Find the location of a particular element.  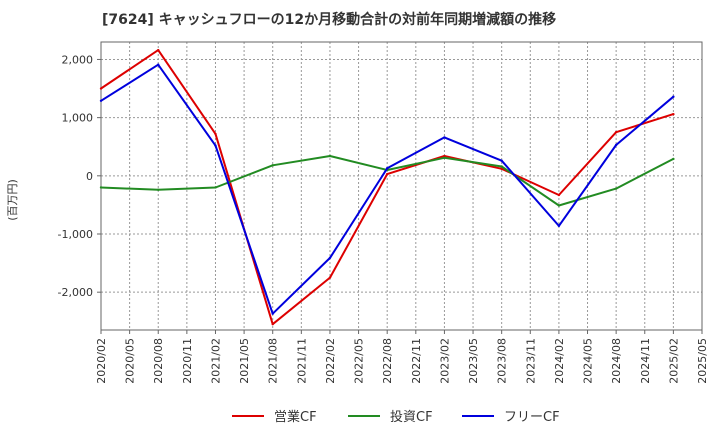

x-tick-label: 2024/05 is located at coordinates (588, 361).